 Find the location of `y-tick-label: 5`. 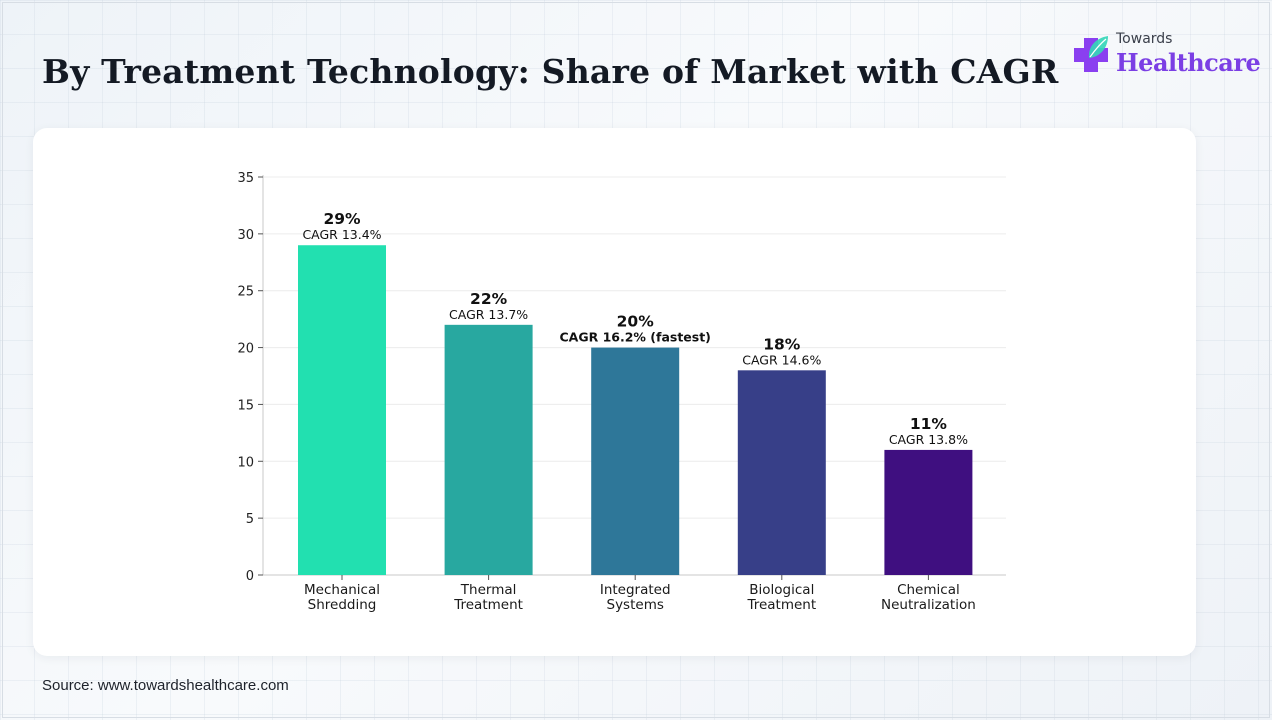

y-tick-label: 5 is located at coordinates (250, 519).